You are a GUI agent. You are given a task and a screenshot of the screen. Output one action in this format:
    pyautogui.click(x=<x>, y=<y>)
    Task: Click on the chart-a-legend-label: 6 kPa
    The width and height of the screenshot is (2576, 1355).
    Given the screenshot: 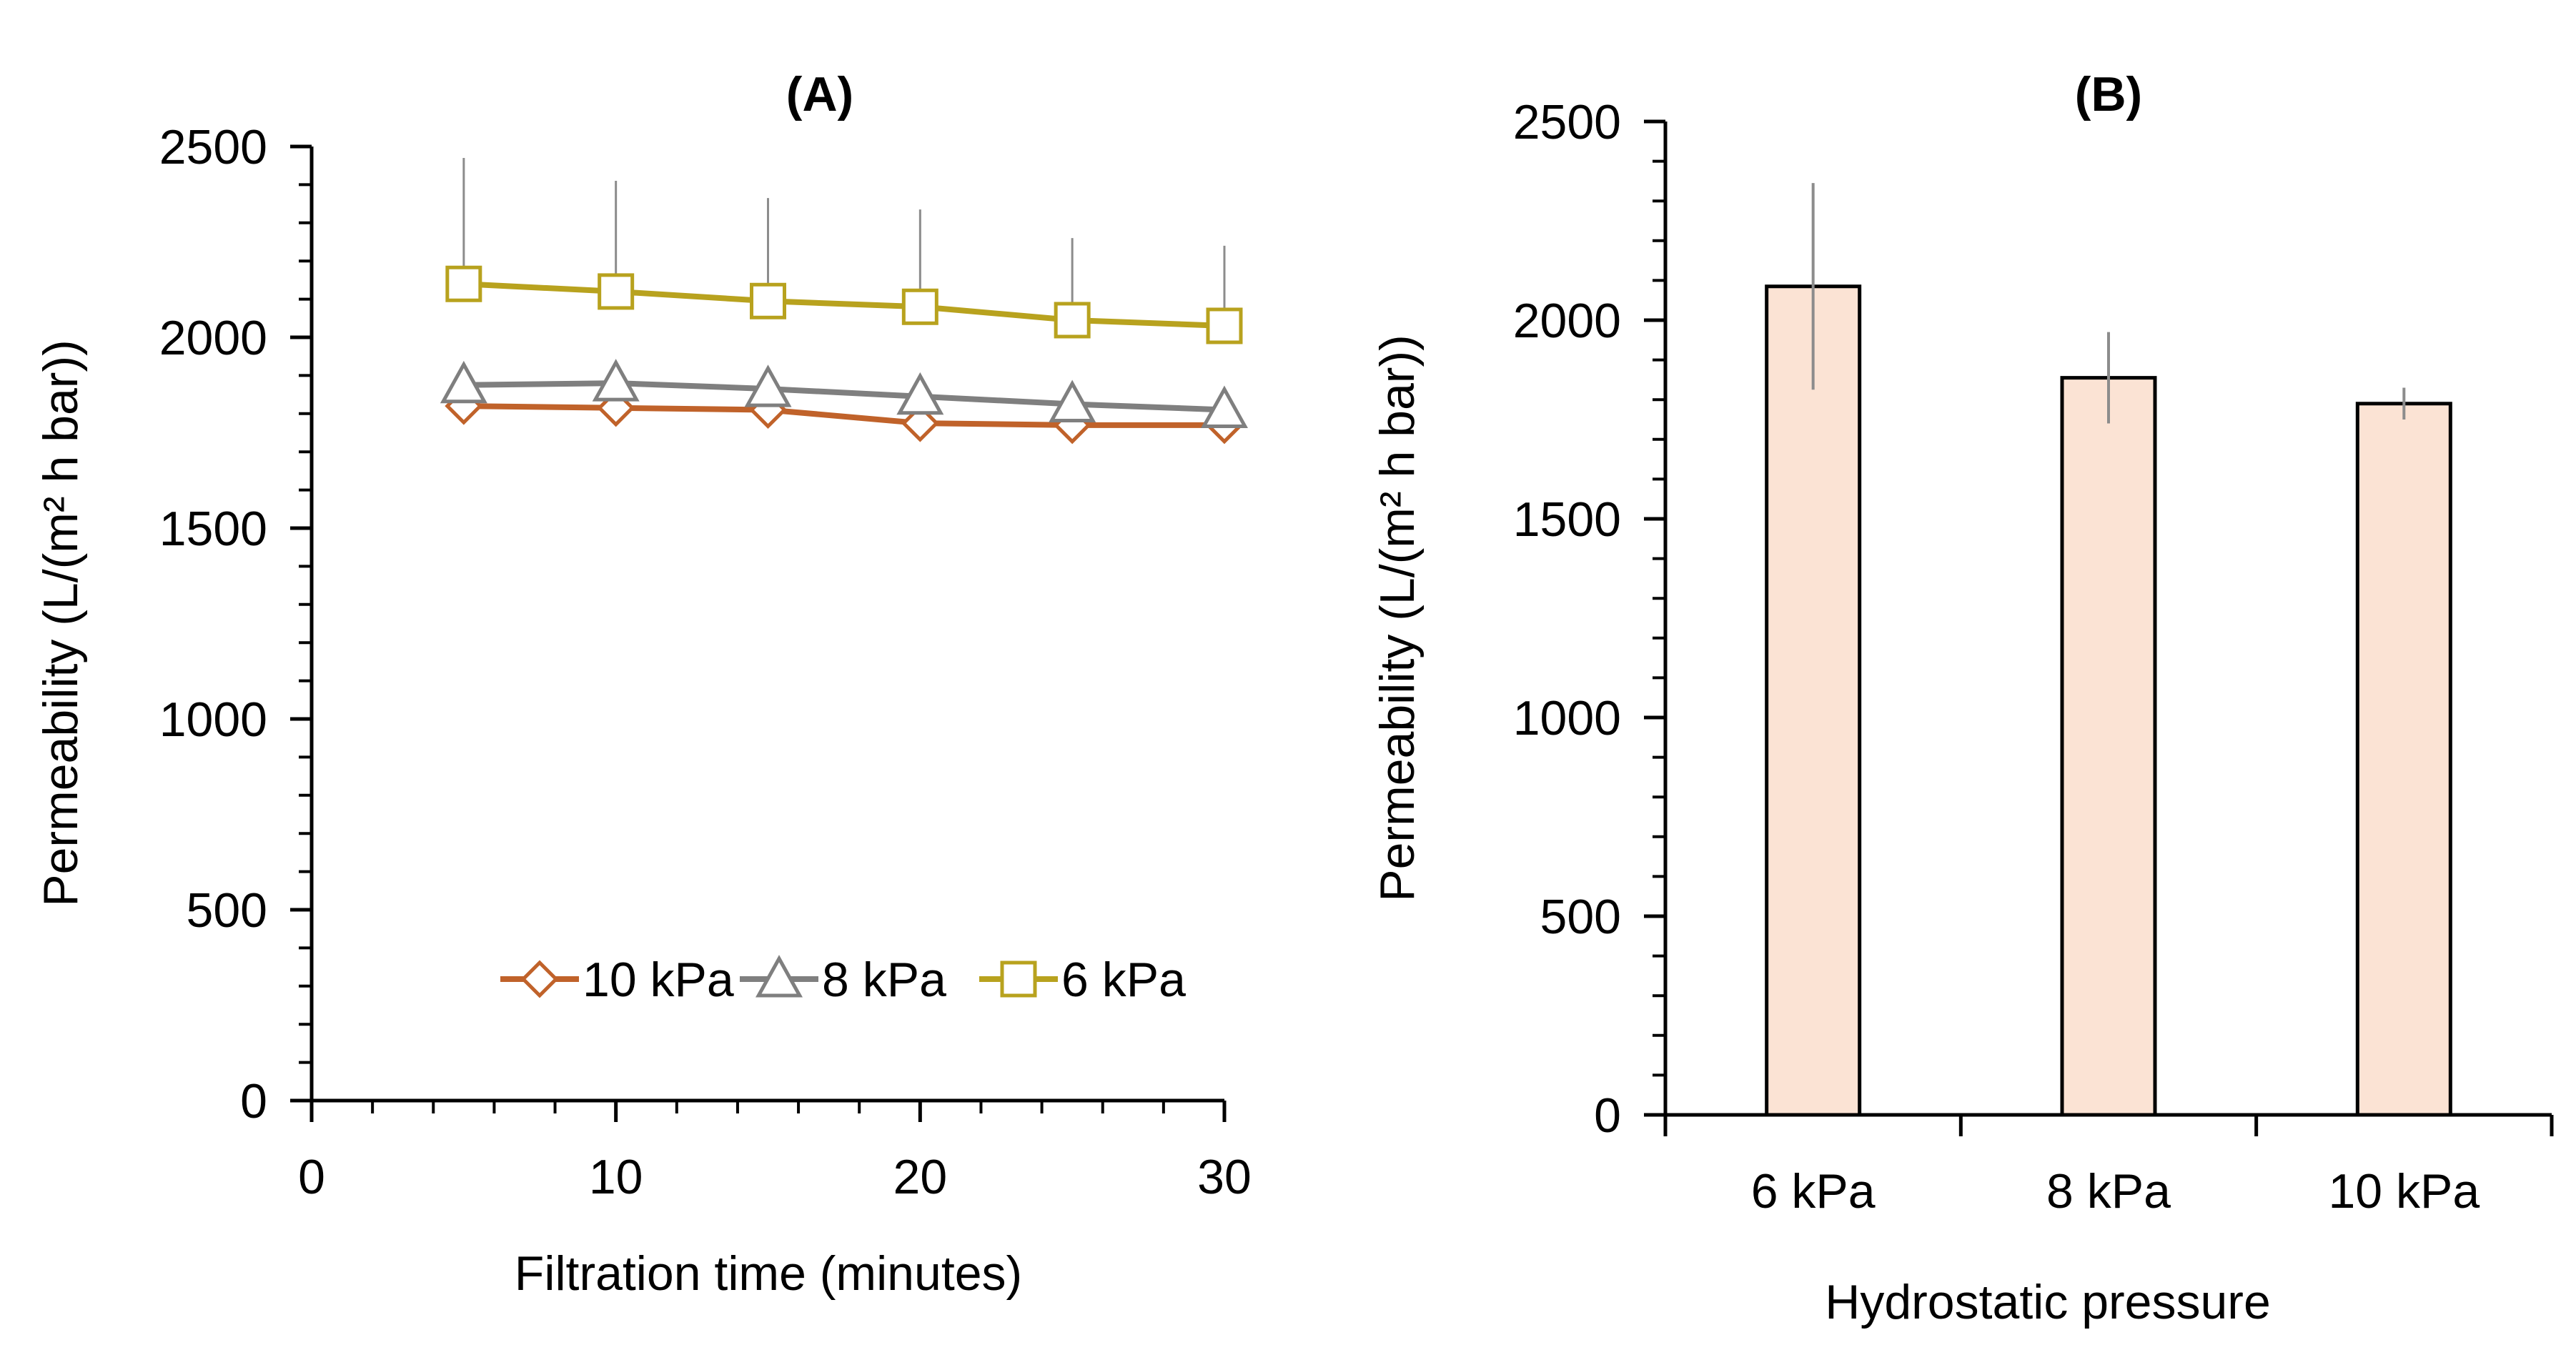 What is the action you would take?
    pyautogui.click(x=1123, y=980)
    